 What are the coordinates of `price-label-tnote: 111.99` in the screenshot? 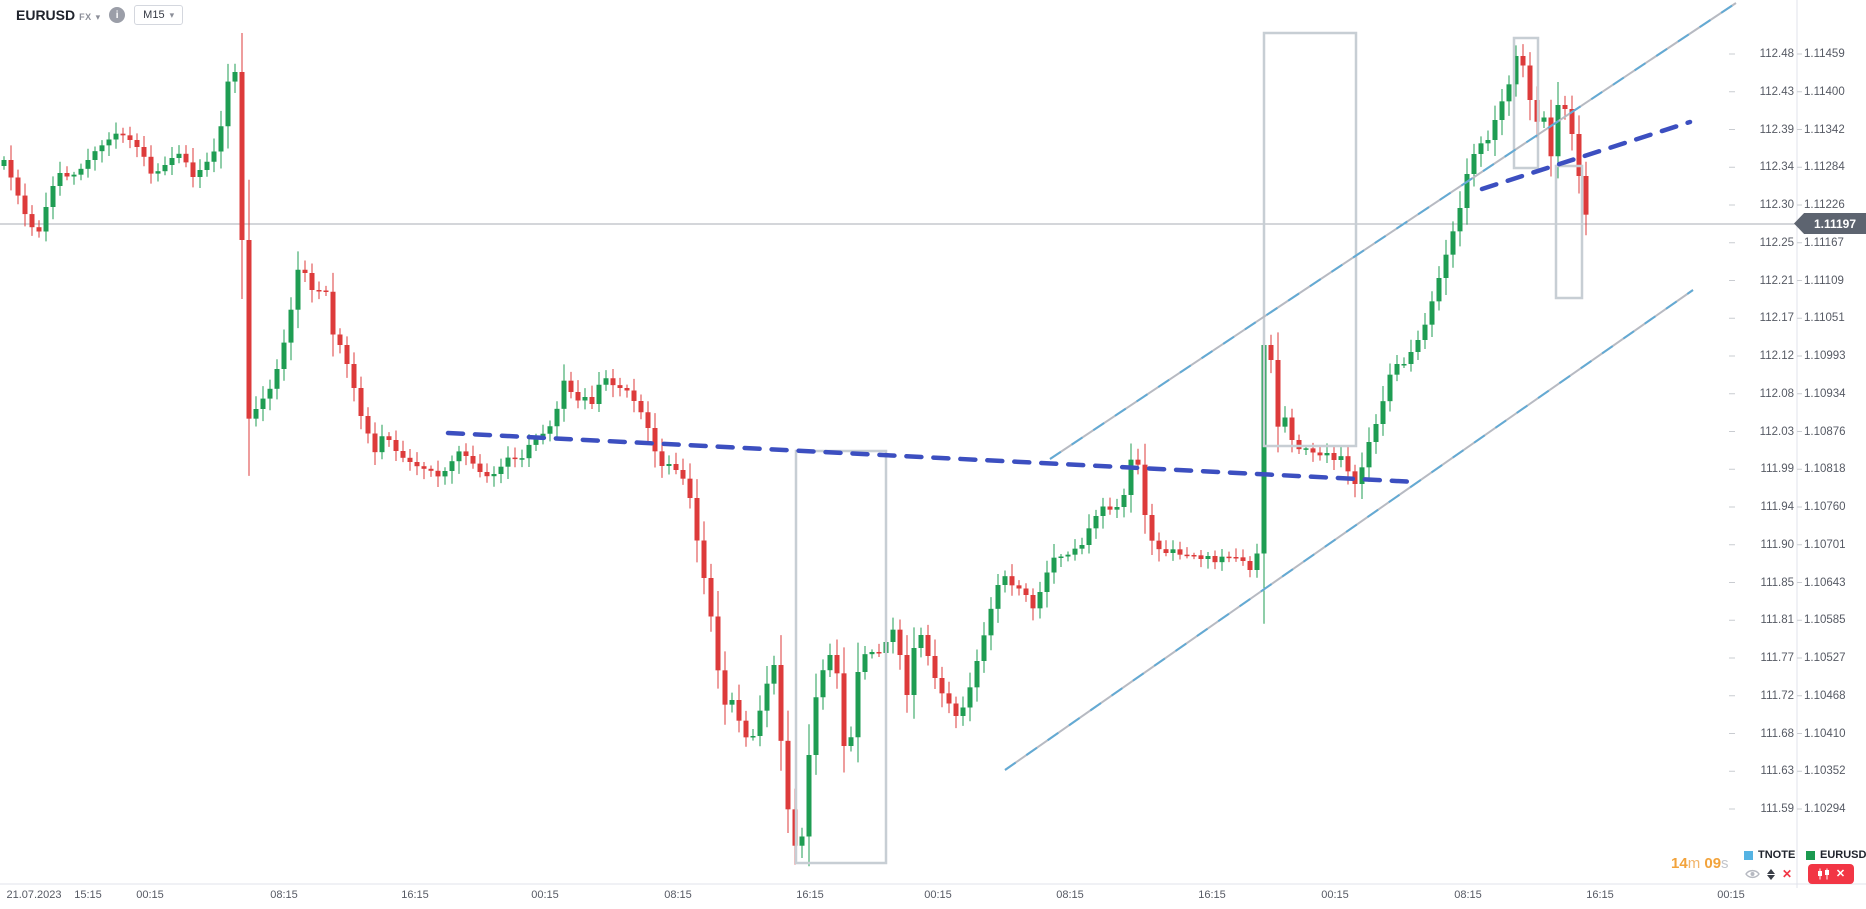 It's located at (1777, 469).